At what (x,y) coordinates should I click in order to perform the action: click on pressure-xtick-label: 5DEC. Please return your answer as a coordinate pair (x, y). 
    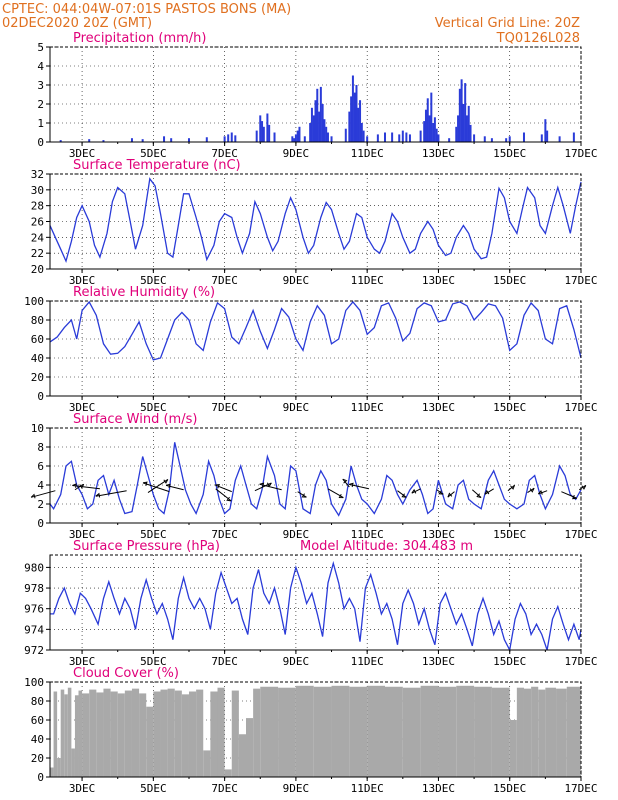
    Looking at the image, I should click on (153, 661).